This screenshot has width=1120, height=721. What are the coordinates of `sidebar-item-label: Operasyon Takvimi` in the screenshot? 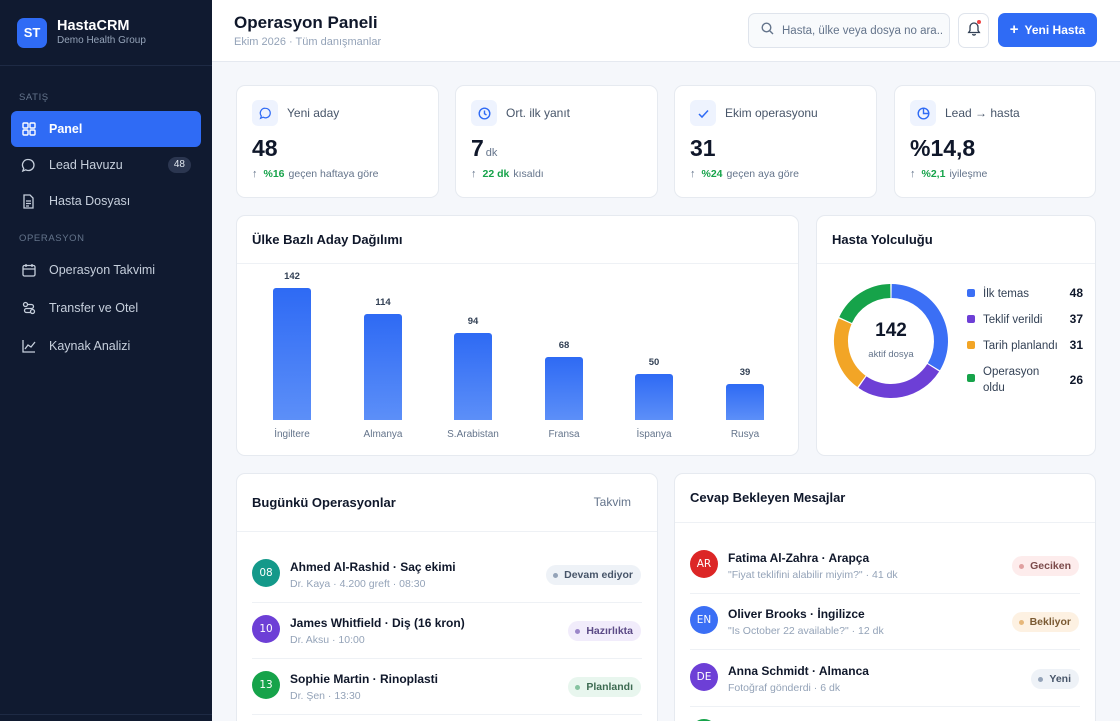 It's located at (102, 270).